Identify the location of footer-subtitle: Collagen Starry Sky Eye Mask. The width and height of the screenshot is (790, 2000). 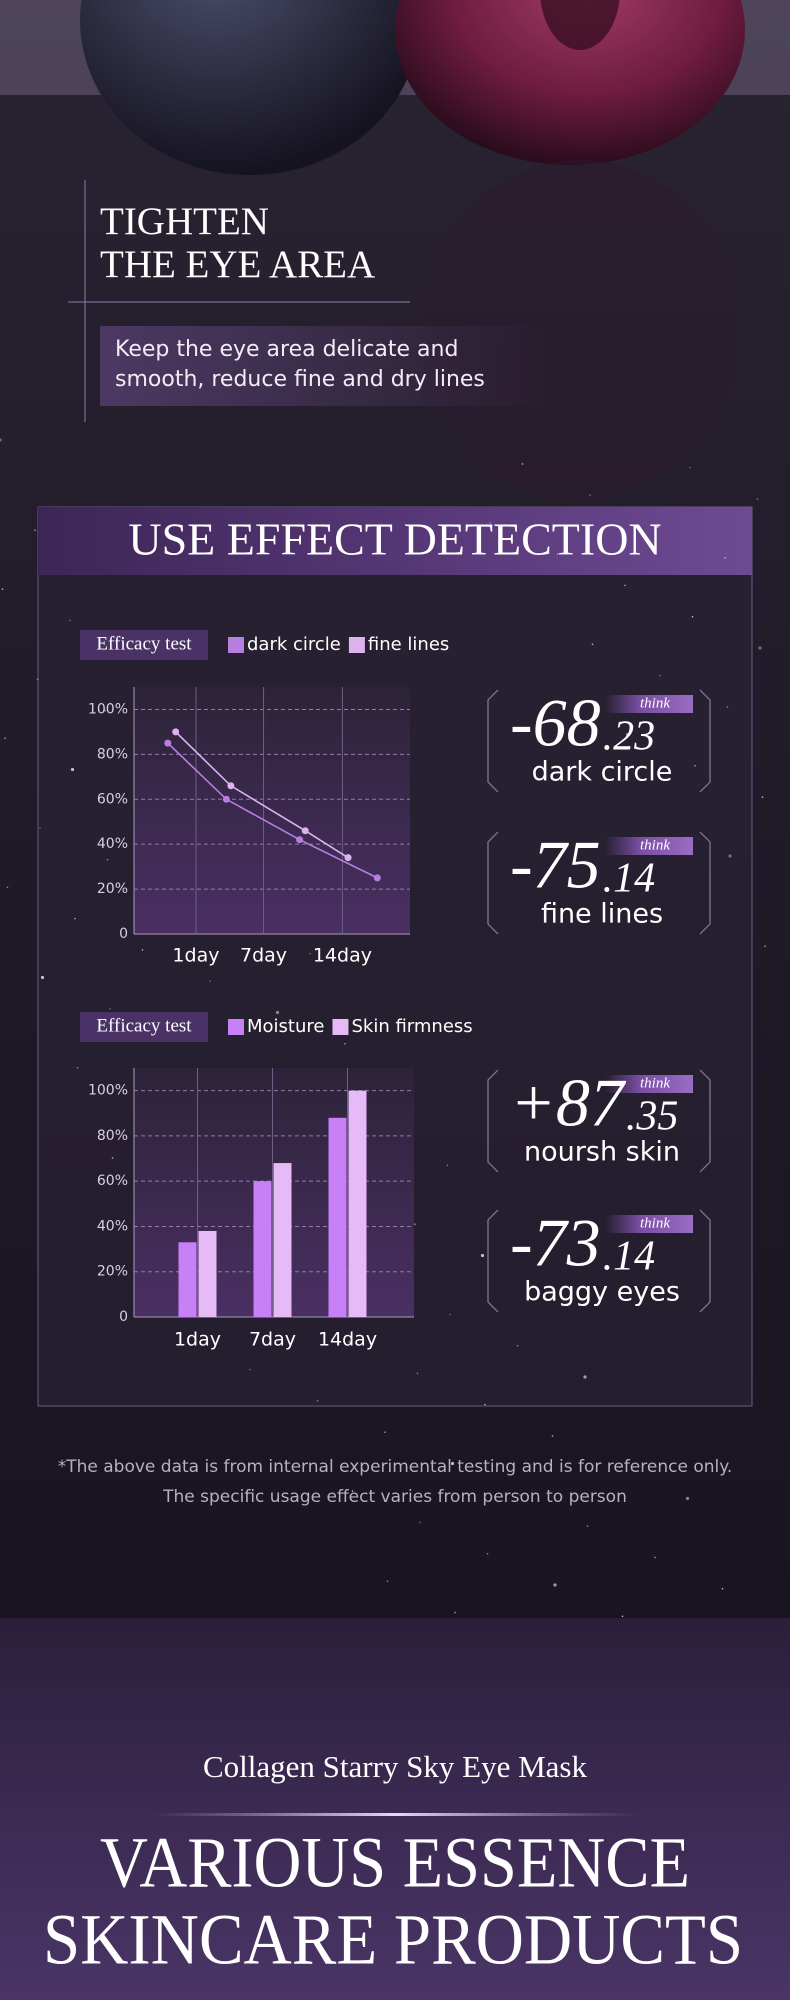
(395, 1766).